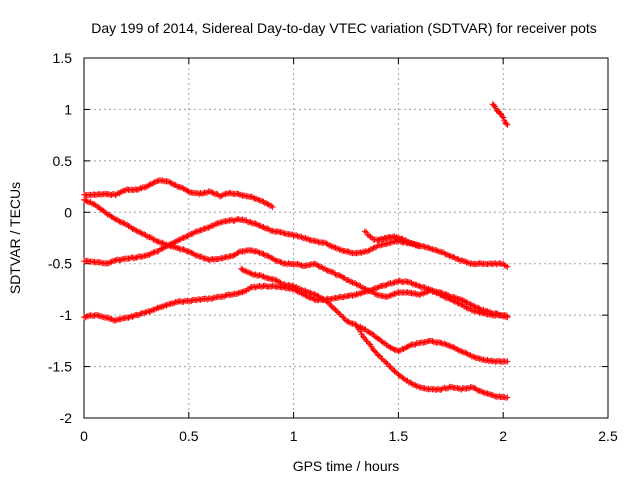  Describe the element at coordinates (63, 58) in the screenshot. I see `y-tick-label: 1.5` at that location.